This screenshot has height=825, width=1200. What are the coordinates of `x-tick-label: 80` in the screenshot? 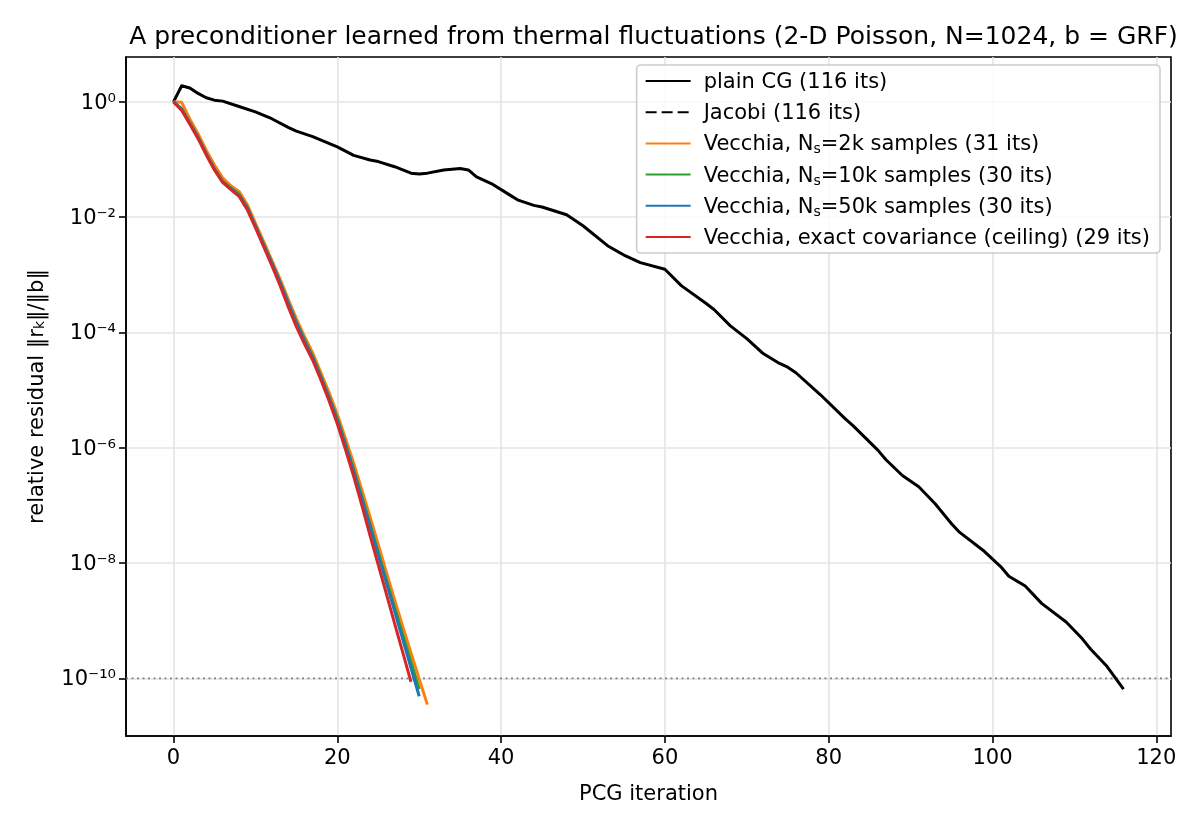 It's located at (829, 756).